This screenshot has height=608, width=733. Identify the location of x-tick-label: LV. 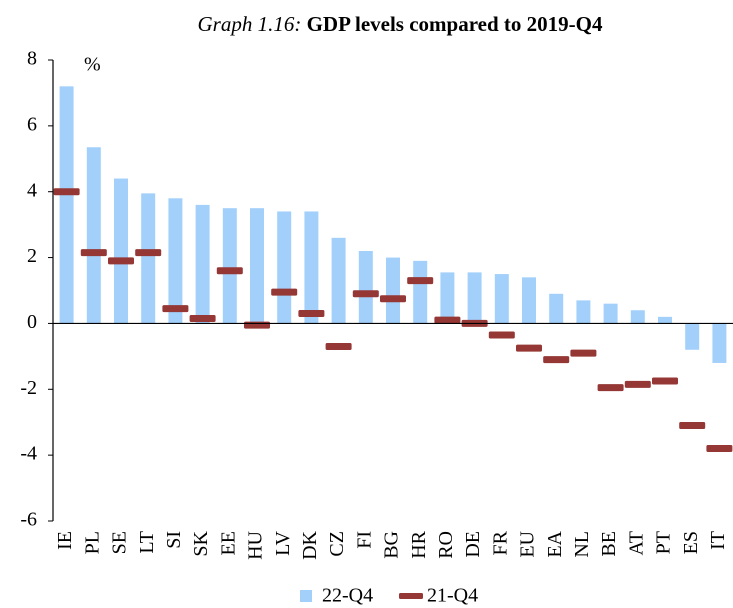
(283, 542).